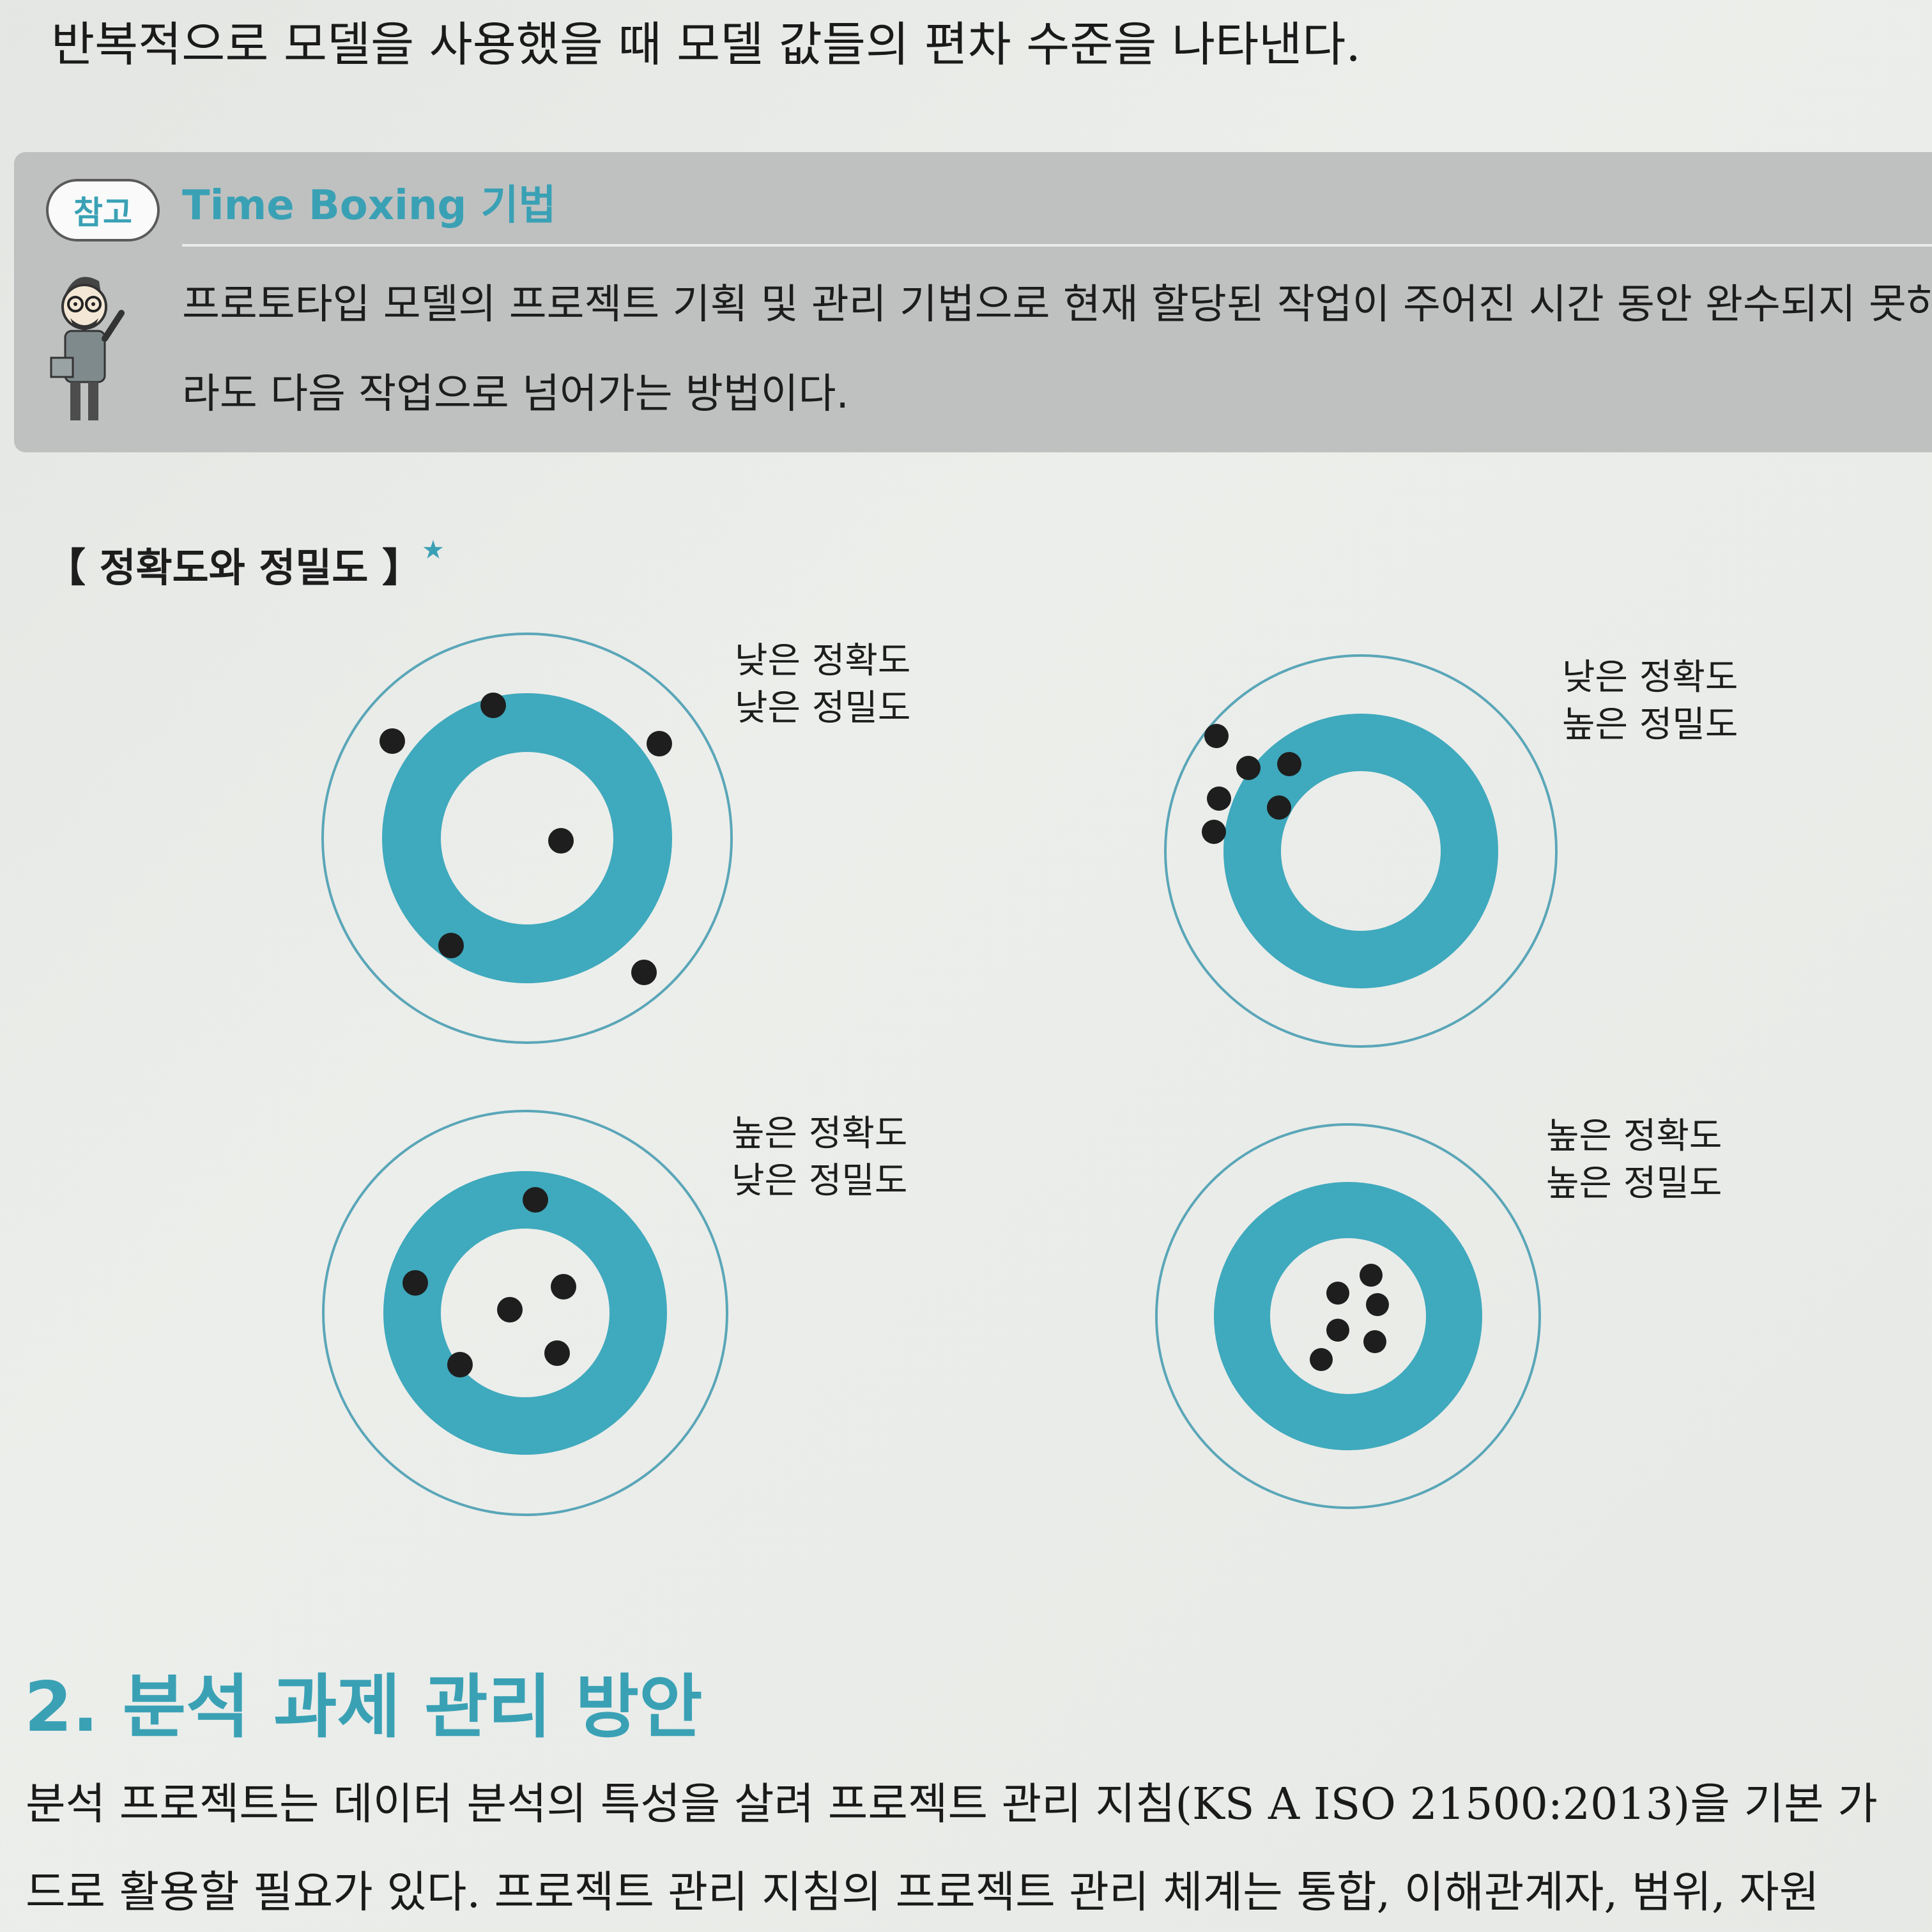 This screenshot has width=1932, height=1932. I want to click on reference-badge: 참고, so click(103, 210).